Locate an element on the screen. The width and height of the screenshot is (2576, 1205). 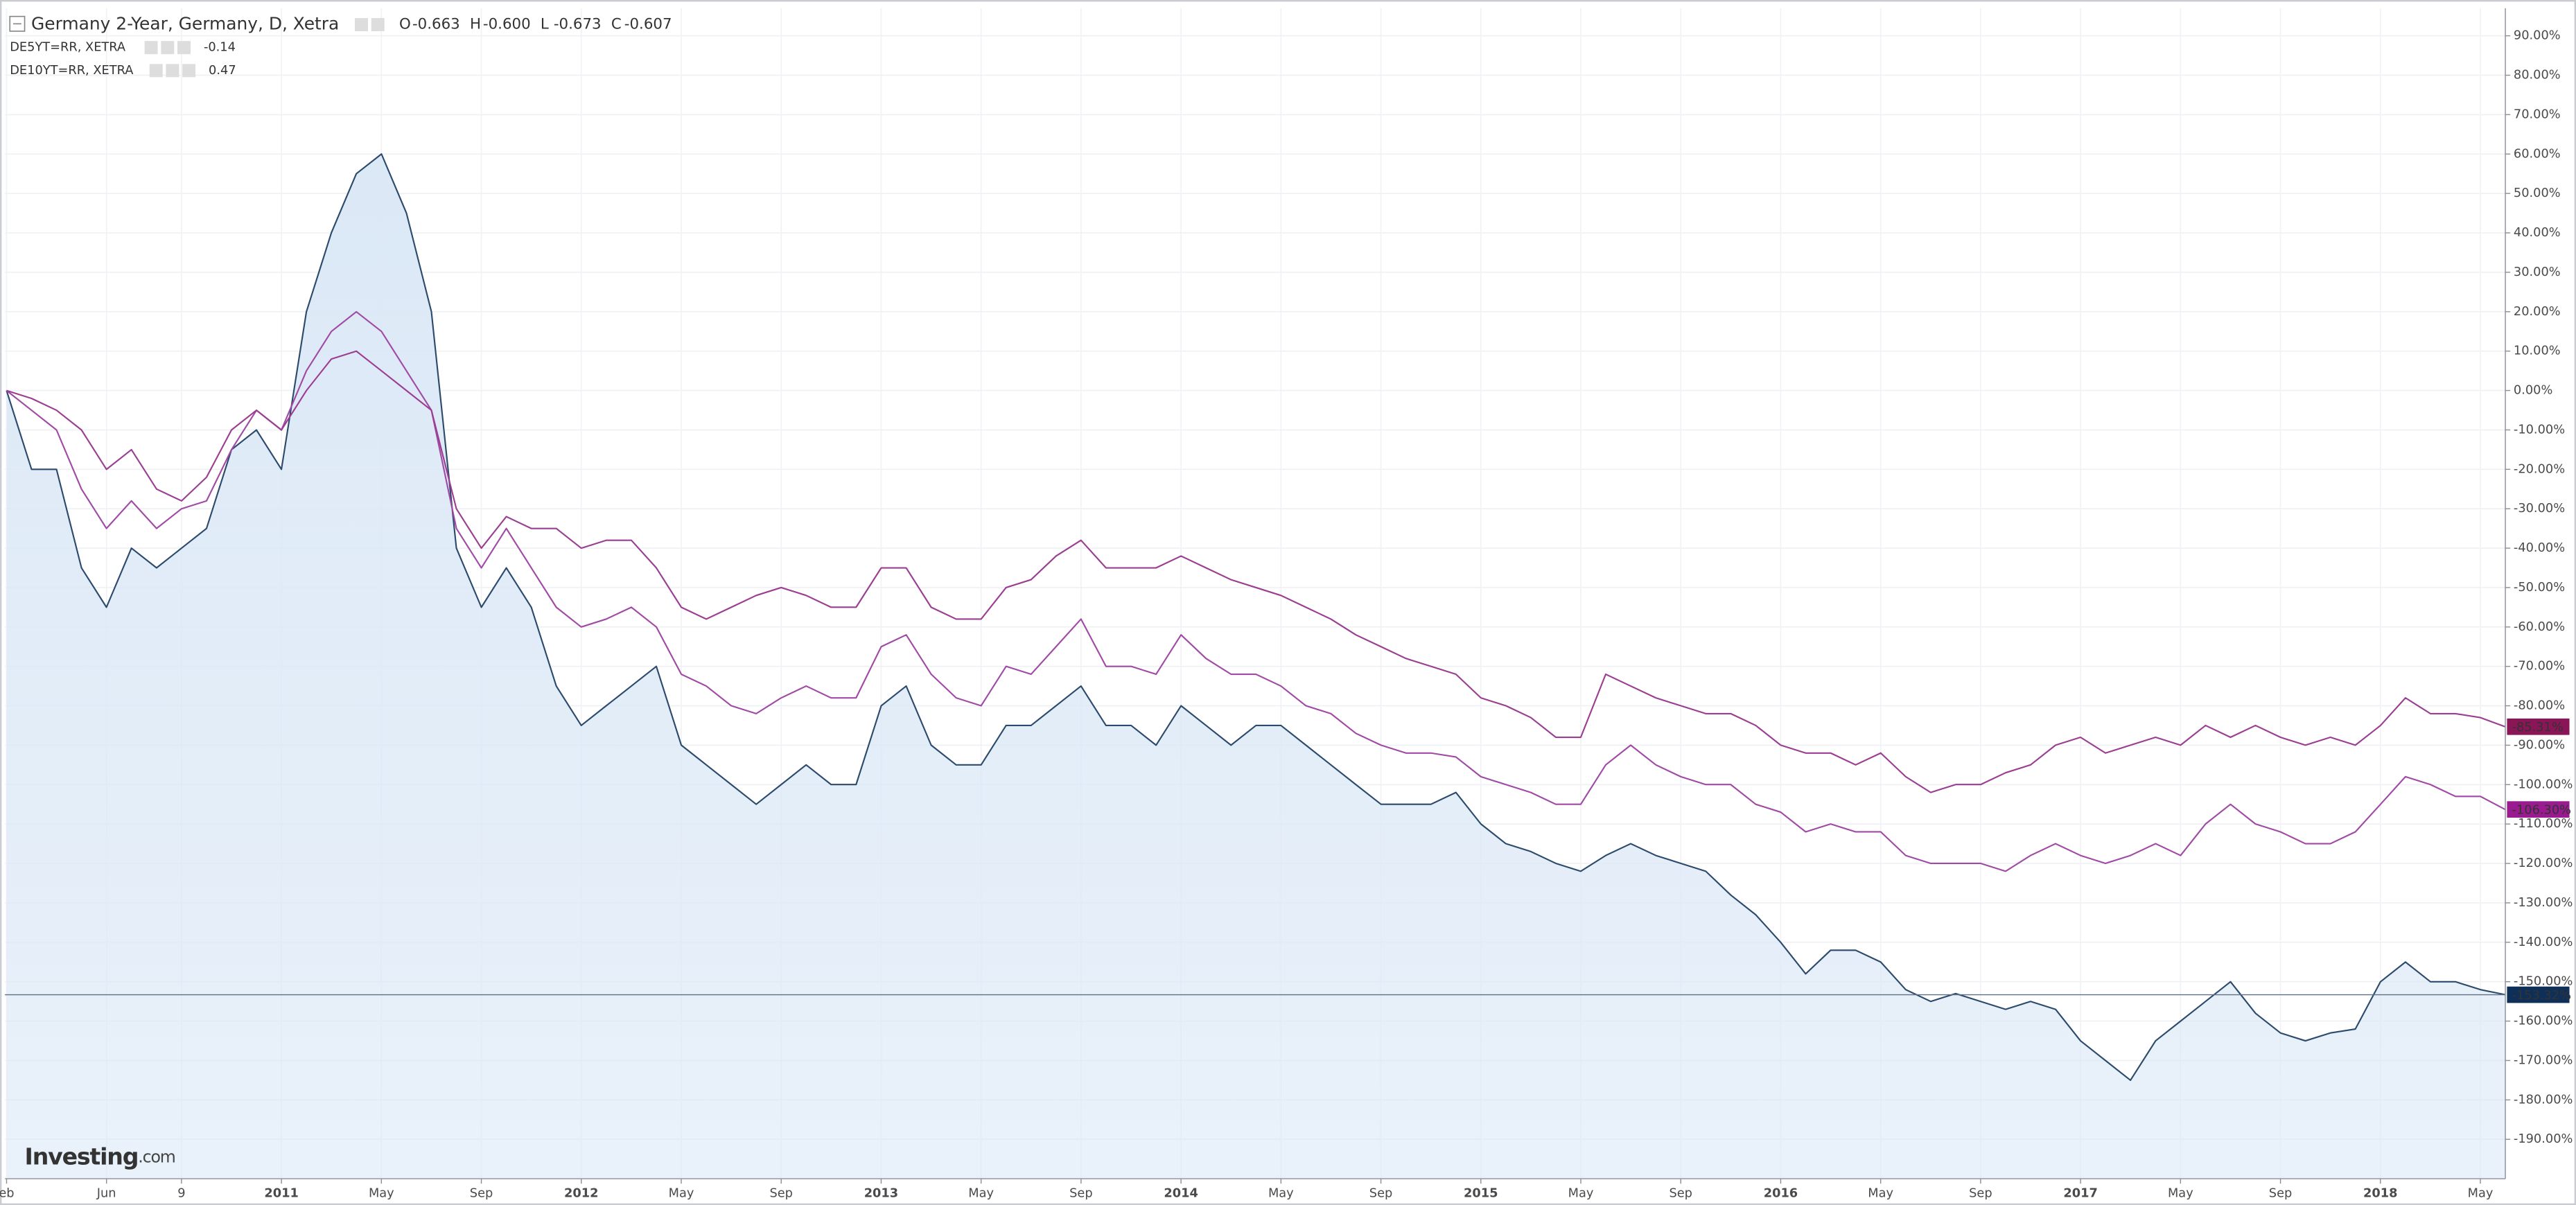
last-value-label: -153.32% is located at coordinates (2541, 996).